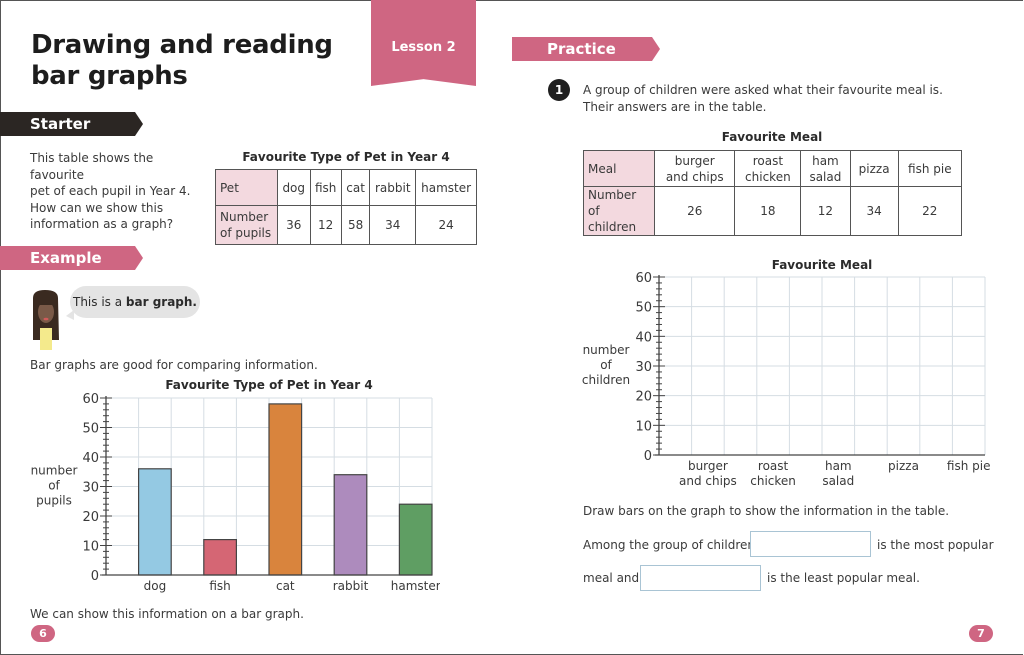 Image resolution: width=1024 pixels, height=655 pixels. What do you see at coordinates (969, 466) in the screenshot?
I see `x-category-label: fish pie` at bounding box center [969, 466].